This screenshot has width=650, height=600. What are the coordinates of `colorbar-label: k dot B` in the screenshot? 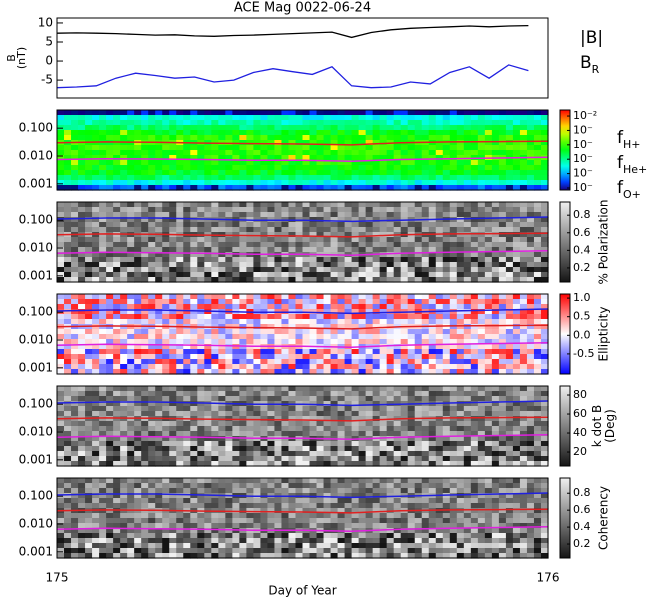 It's located at (597, 426).